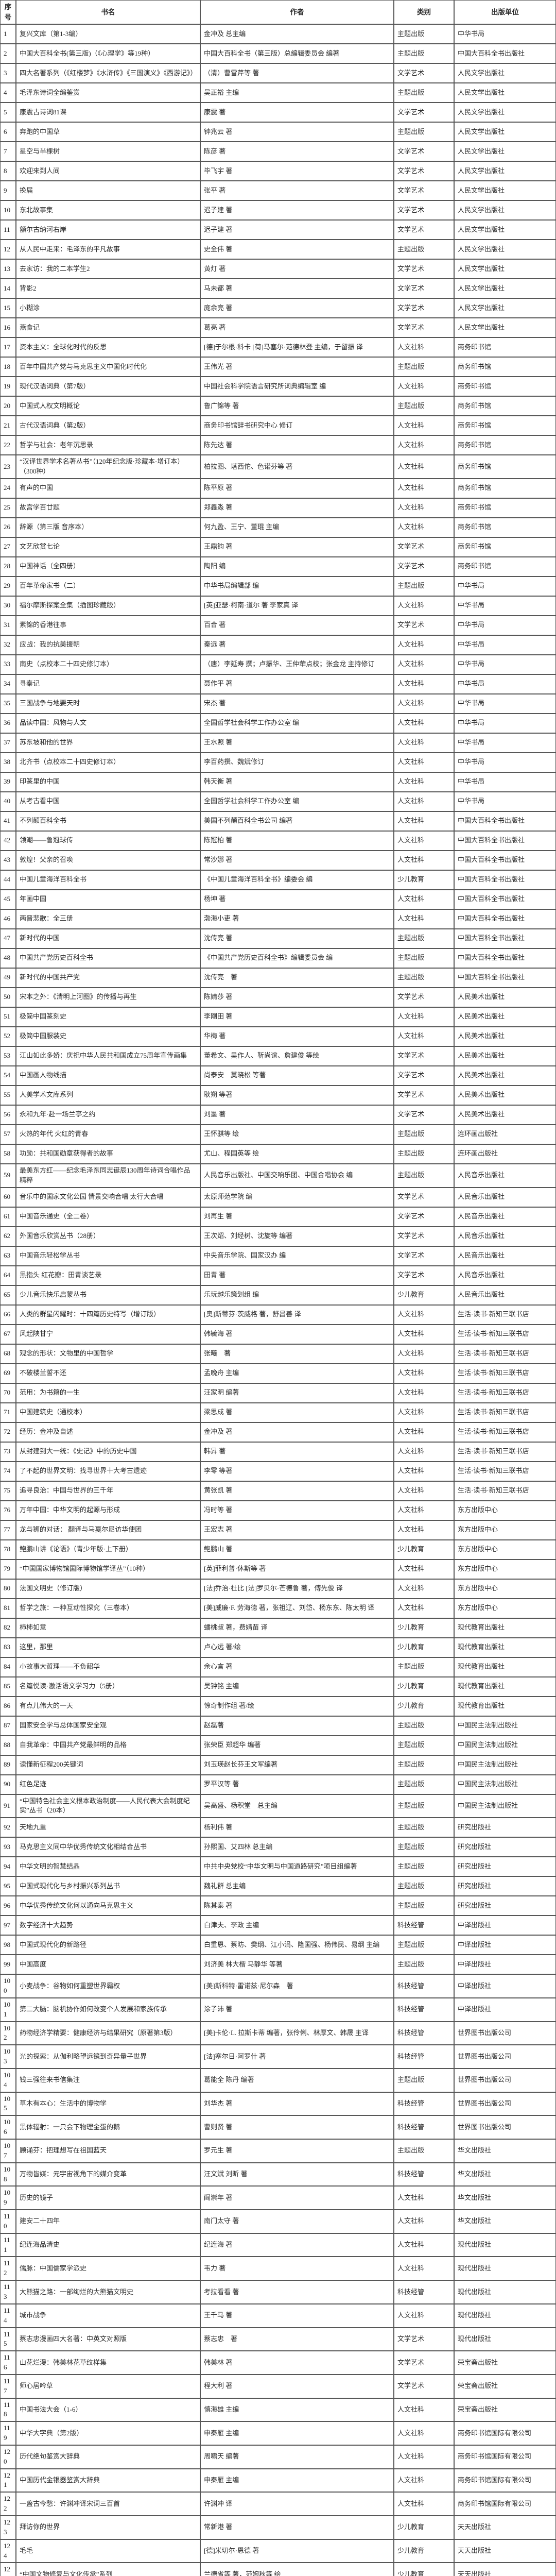 This screenshot has height=2576, width=556. What do you see at coordinates (8, 958) in the screenshot?
I see `cell-index: 48` at bounding box center [8, 958].